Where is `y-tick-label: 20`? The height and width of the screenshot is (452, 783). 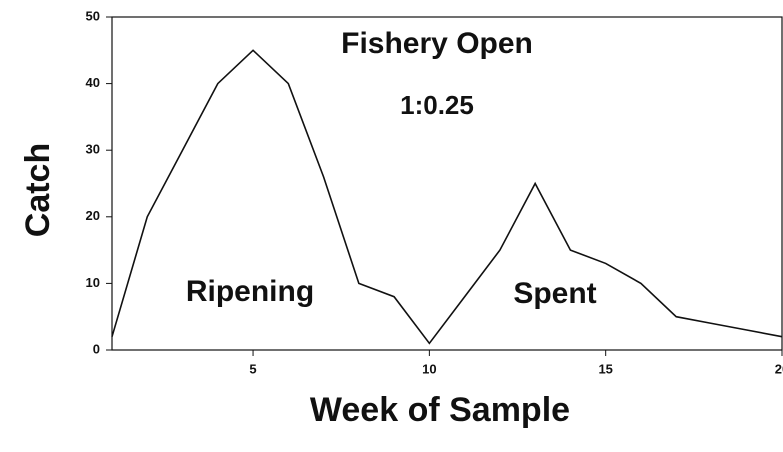
y-tick-label: 20 is located at coordinates (93, 215).